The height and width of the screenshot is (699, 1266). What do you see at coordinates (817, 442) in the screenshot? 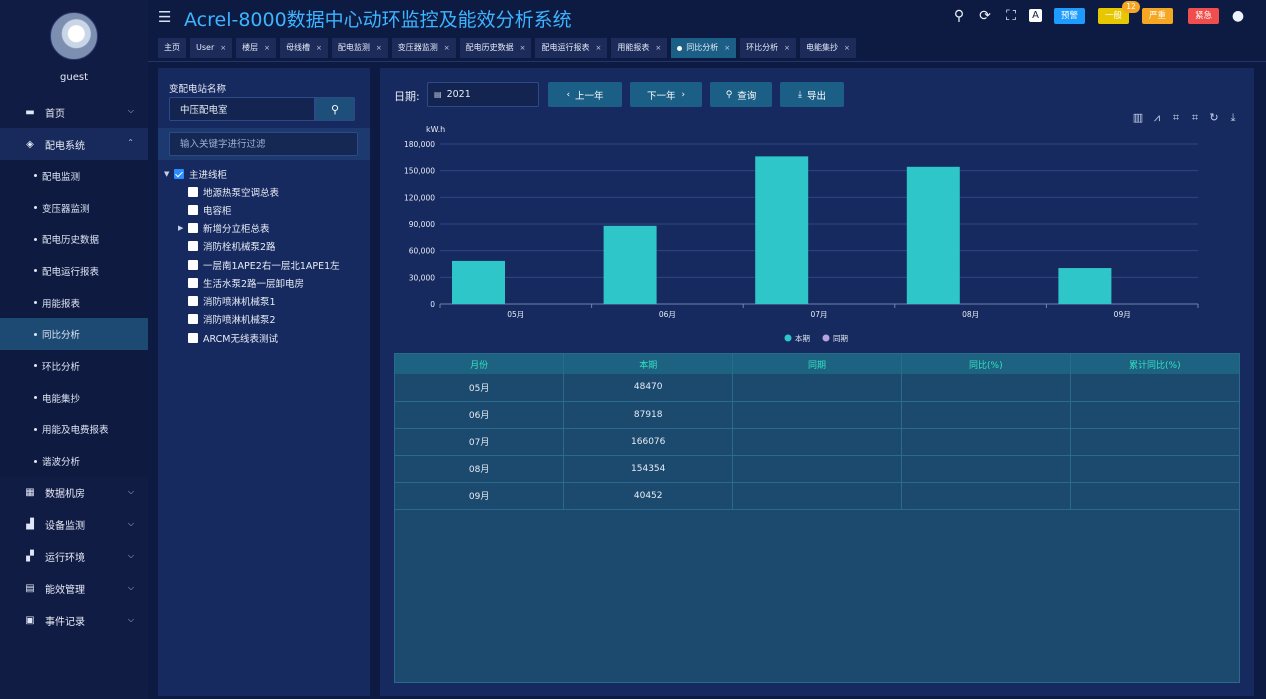
I see `table-row: 07月 166076` at bounding box center [817, 442].